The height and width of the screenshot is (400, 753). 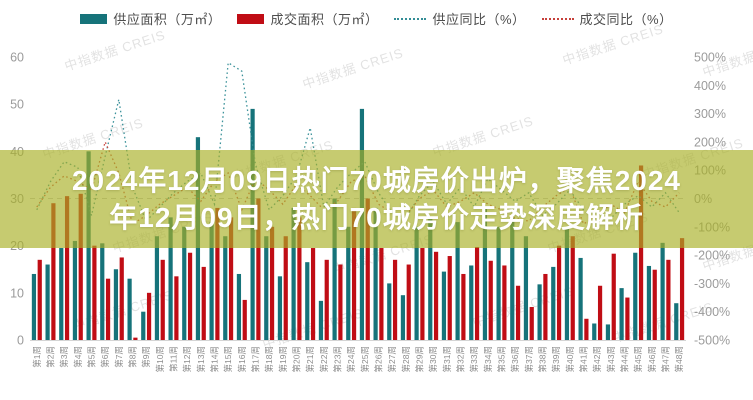 What do you see at coordinates (105, 357) in the screenshot?
I see `x-axis-label: 第6周` at bounding box center [105, 357].